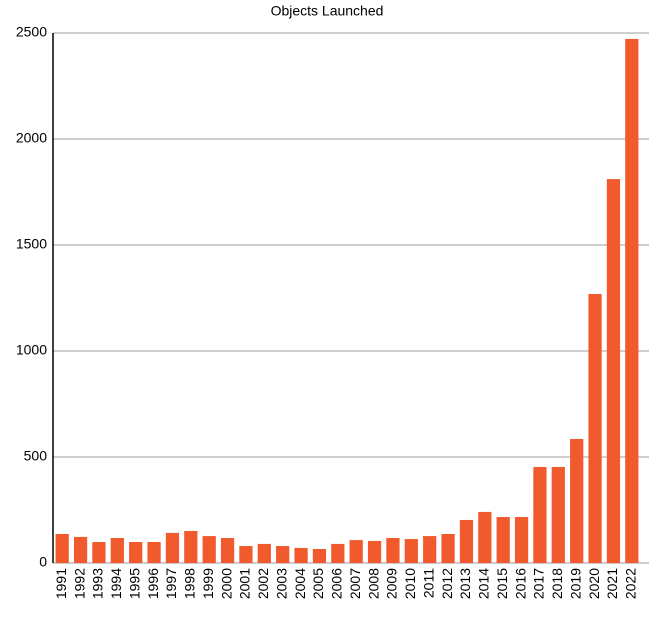 The width and height of the screenshot is (650, 623). What do you see at coordinates (263, 583) in the screenshot?
I see `x-tick-label: 2002` at bounding box center [263, 583].